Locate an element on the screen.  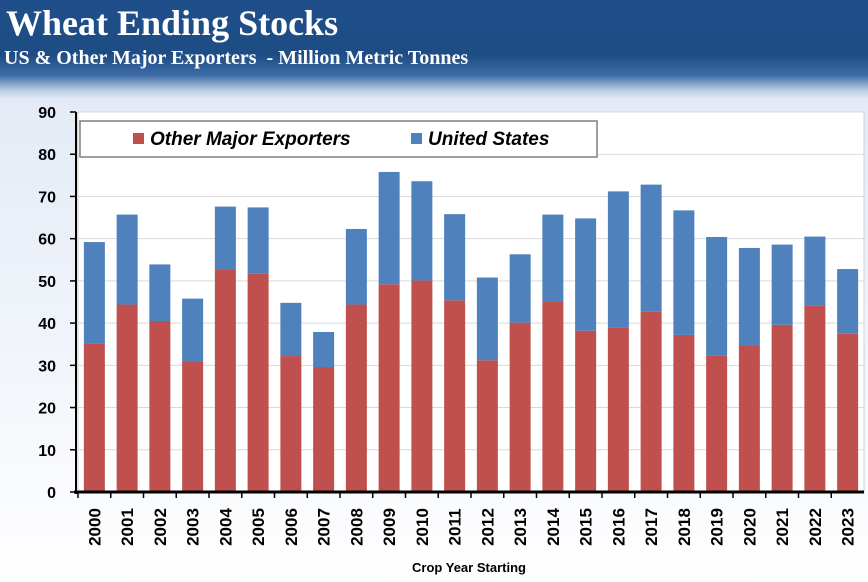
y-tick-label: 20 is located at coordinates (47, 409).